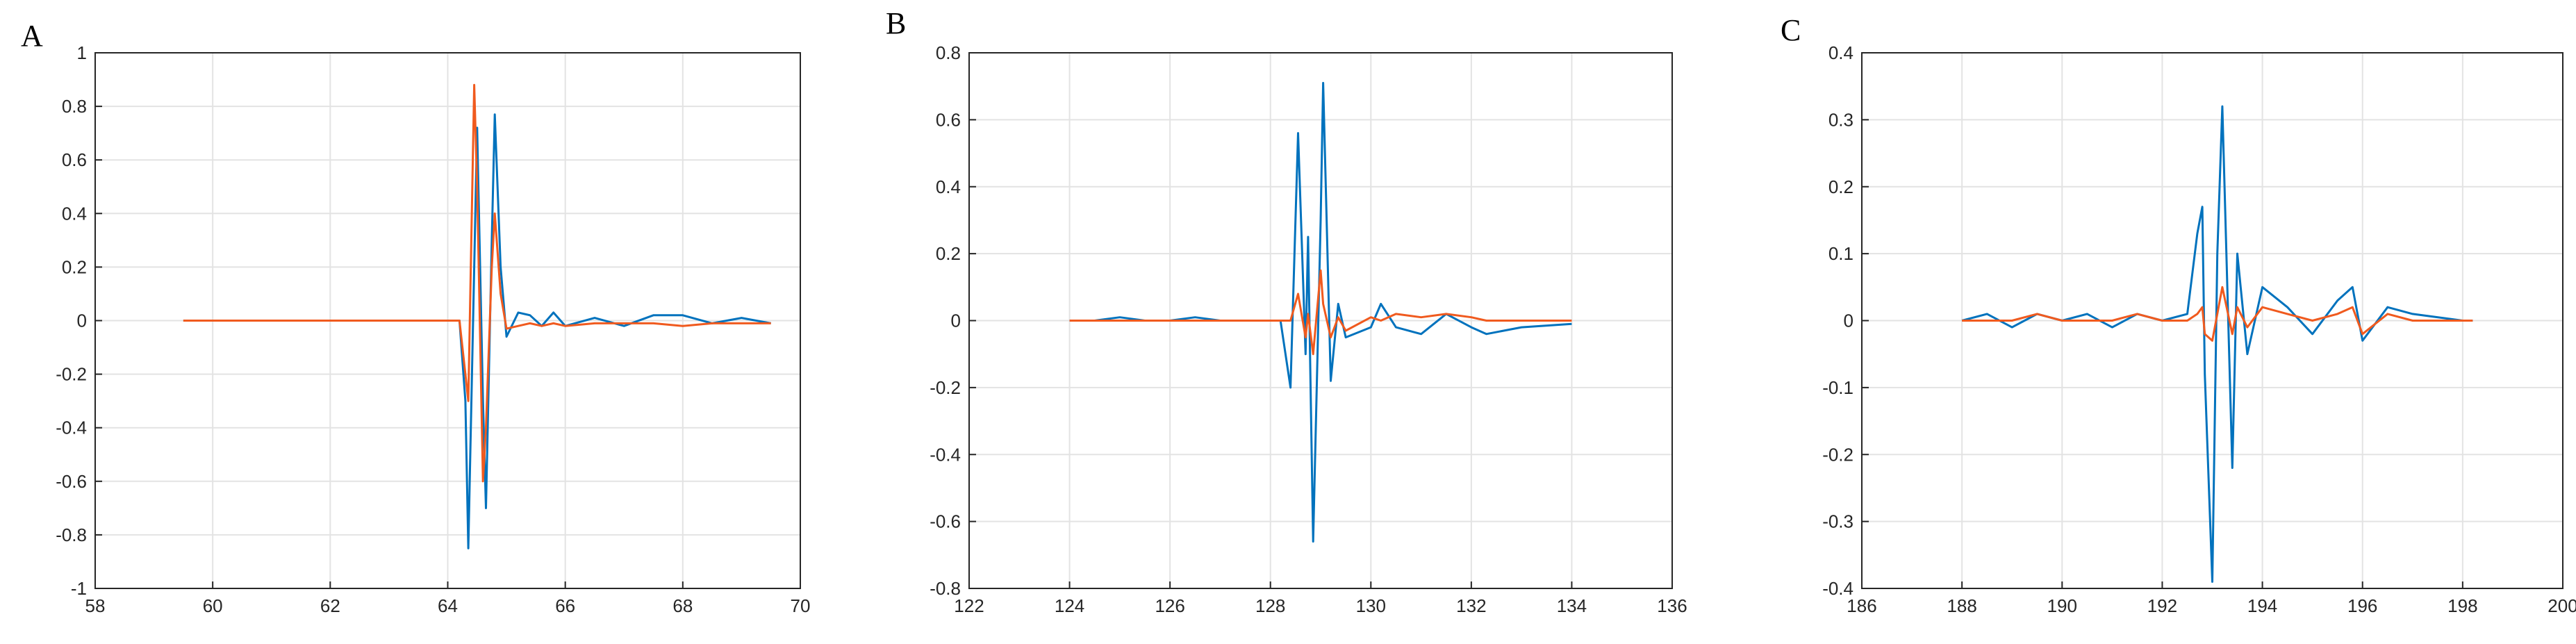 This screenshot has width=2576, height=644. I want to click on x-tick-label: 66, so click(565, 606).